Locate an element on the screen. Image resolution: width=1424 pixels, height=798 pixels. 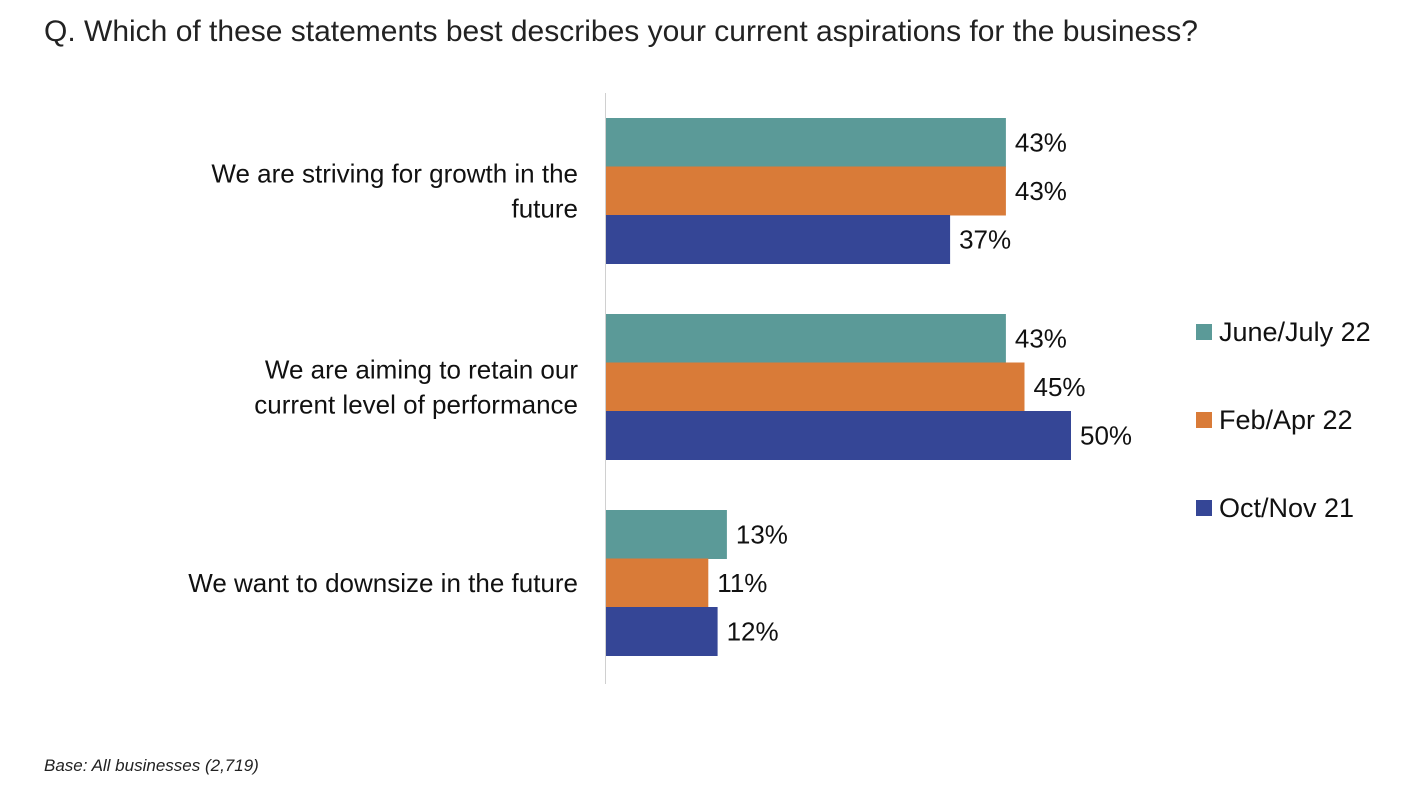
legend-item: Feb/Apr 22 is located at coordinates (1306, 420).